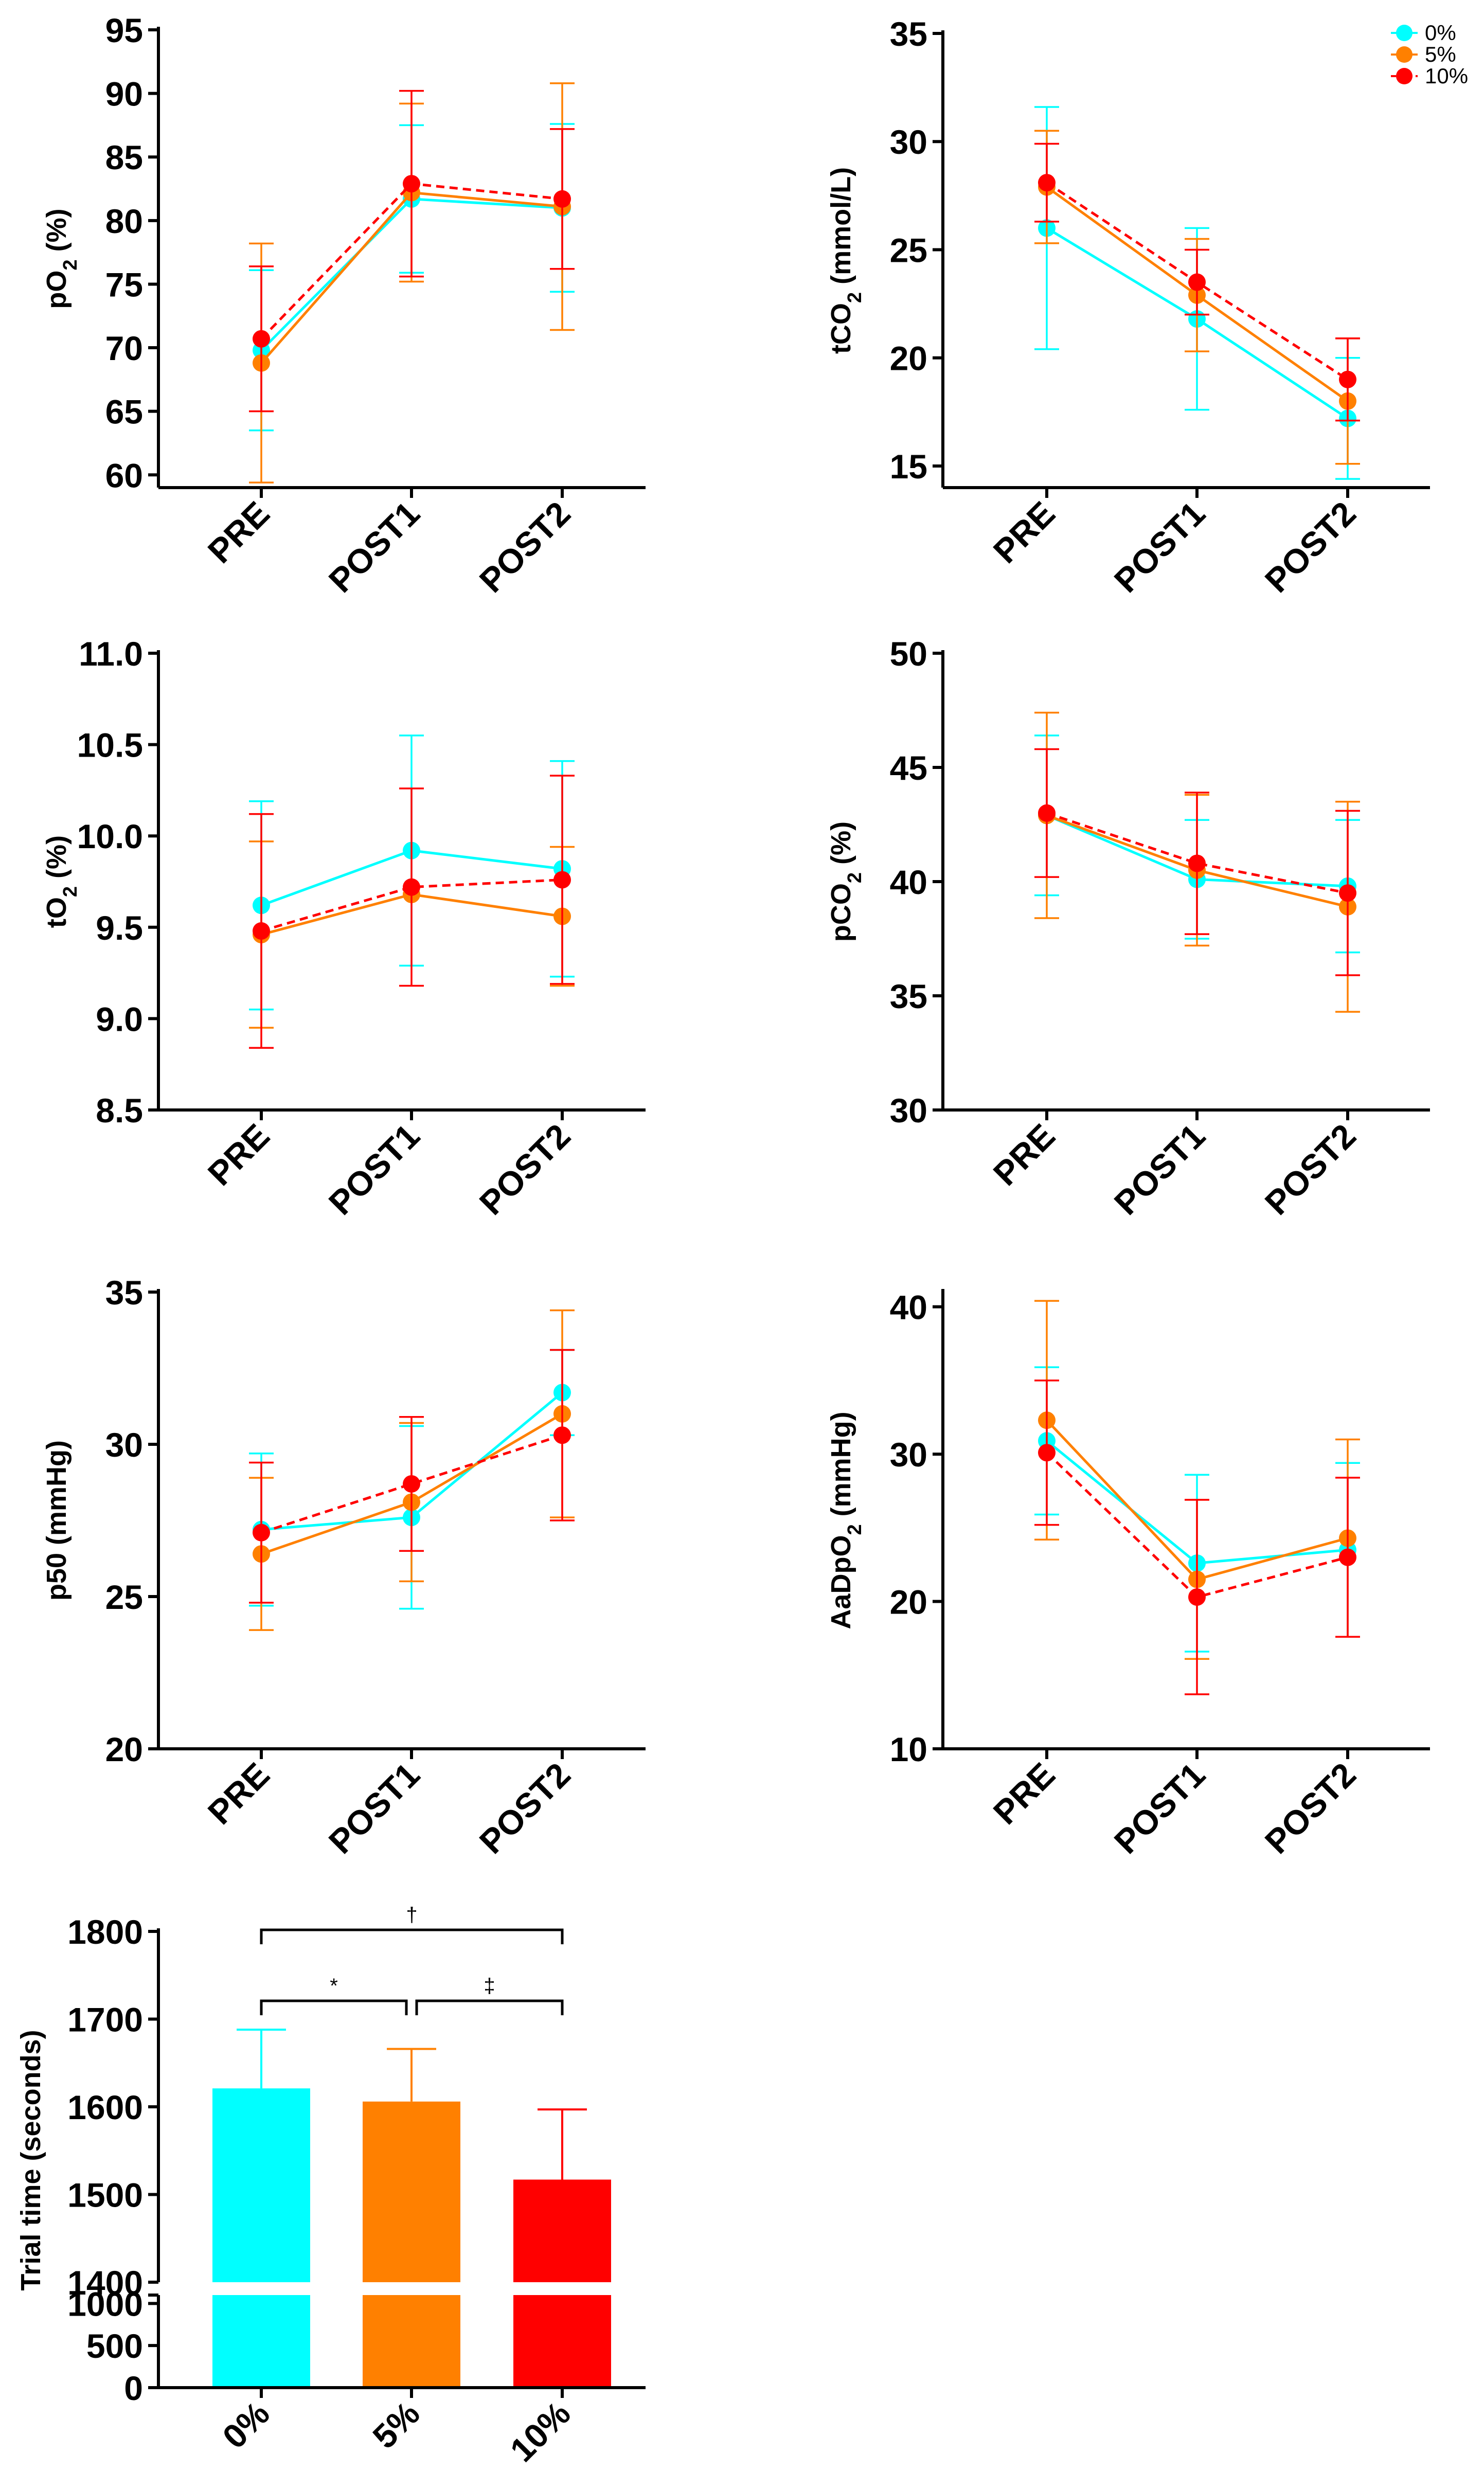 Image resolution: width=1484 pixels, height=2490 pixels. Describe the element at coordinates (114, 2346) in the screenshot. I see `y-tick-label: 500` at that location.